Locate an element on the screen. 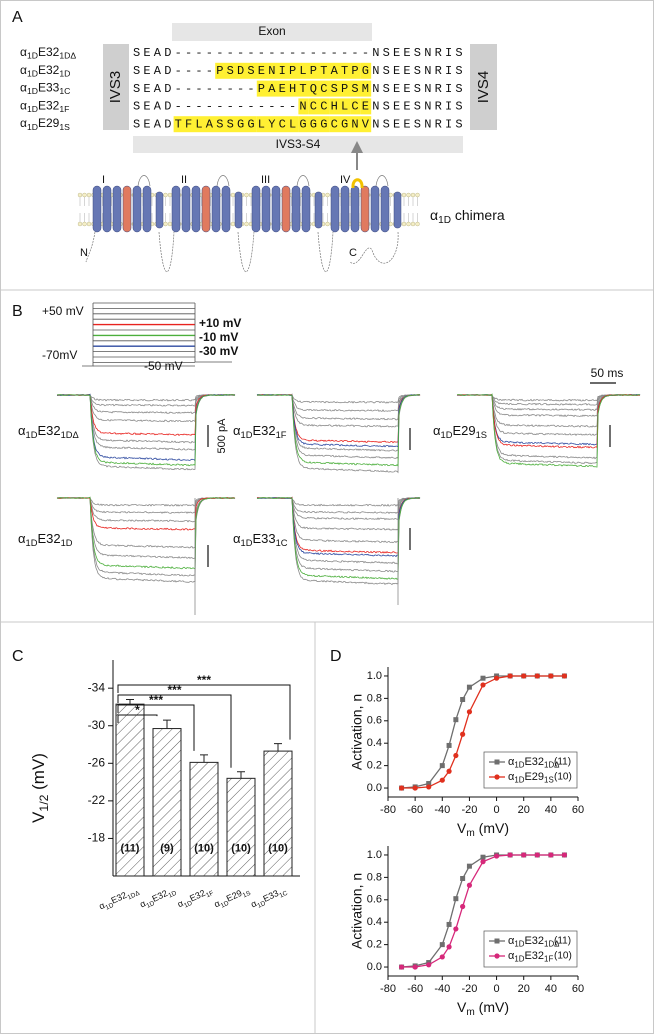 This screenshot has height=1034, width=654. y-tick-label: 1.0 is located at coordinates (374, 855).